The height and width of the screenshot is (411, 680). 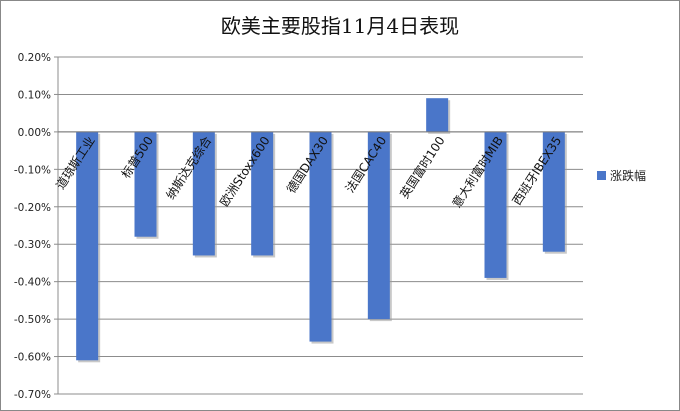 What do you see at coordinates (32, 358) in the screenshot?
I see `y-tick-label: -0.60%` at bounding box center [32, 358].